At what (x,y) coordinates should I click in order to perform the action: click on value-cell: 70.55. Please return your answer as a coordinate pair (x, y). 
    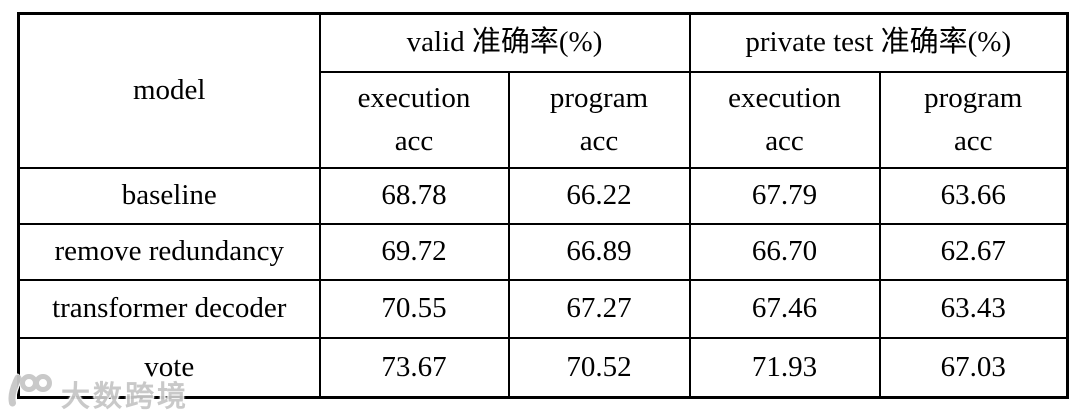
    Looking at the image, I should click on (414, 308).